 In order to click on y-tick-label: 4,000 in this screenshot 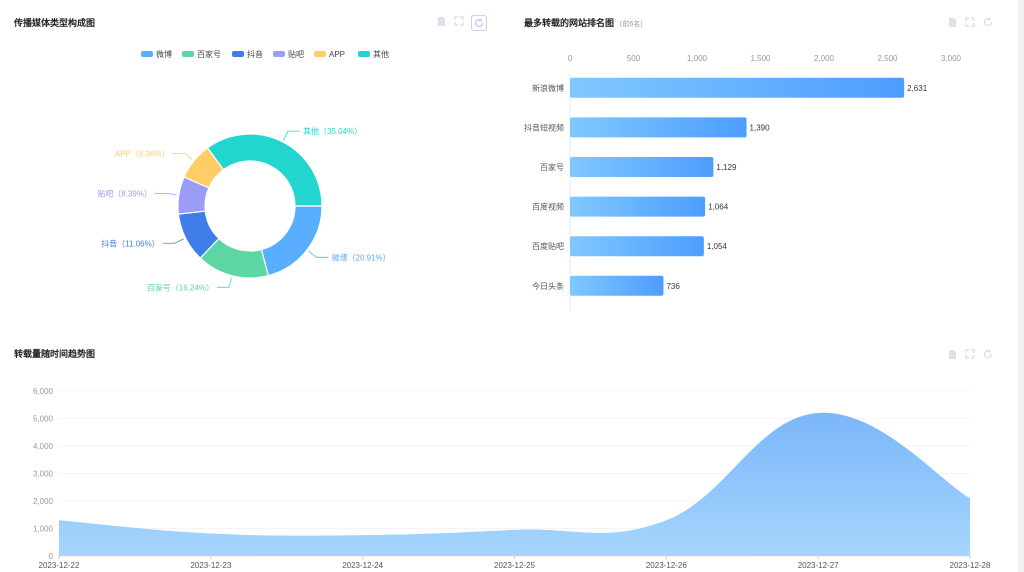, I will do `click(43, 446)`.